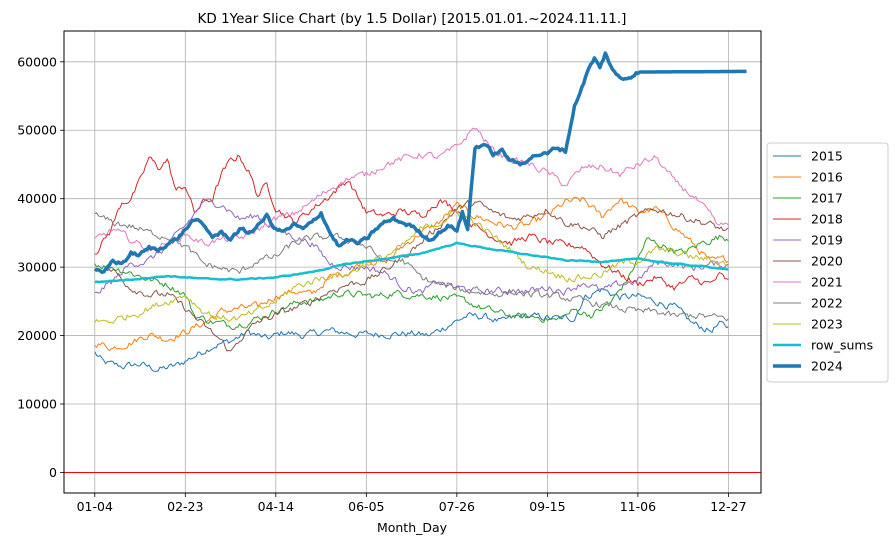 The width and height of the screenshot is (896, 545). Describe the element at coordinates (37, 267) in the screenshot. I see `y-tick-label: 30000` at that location.